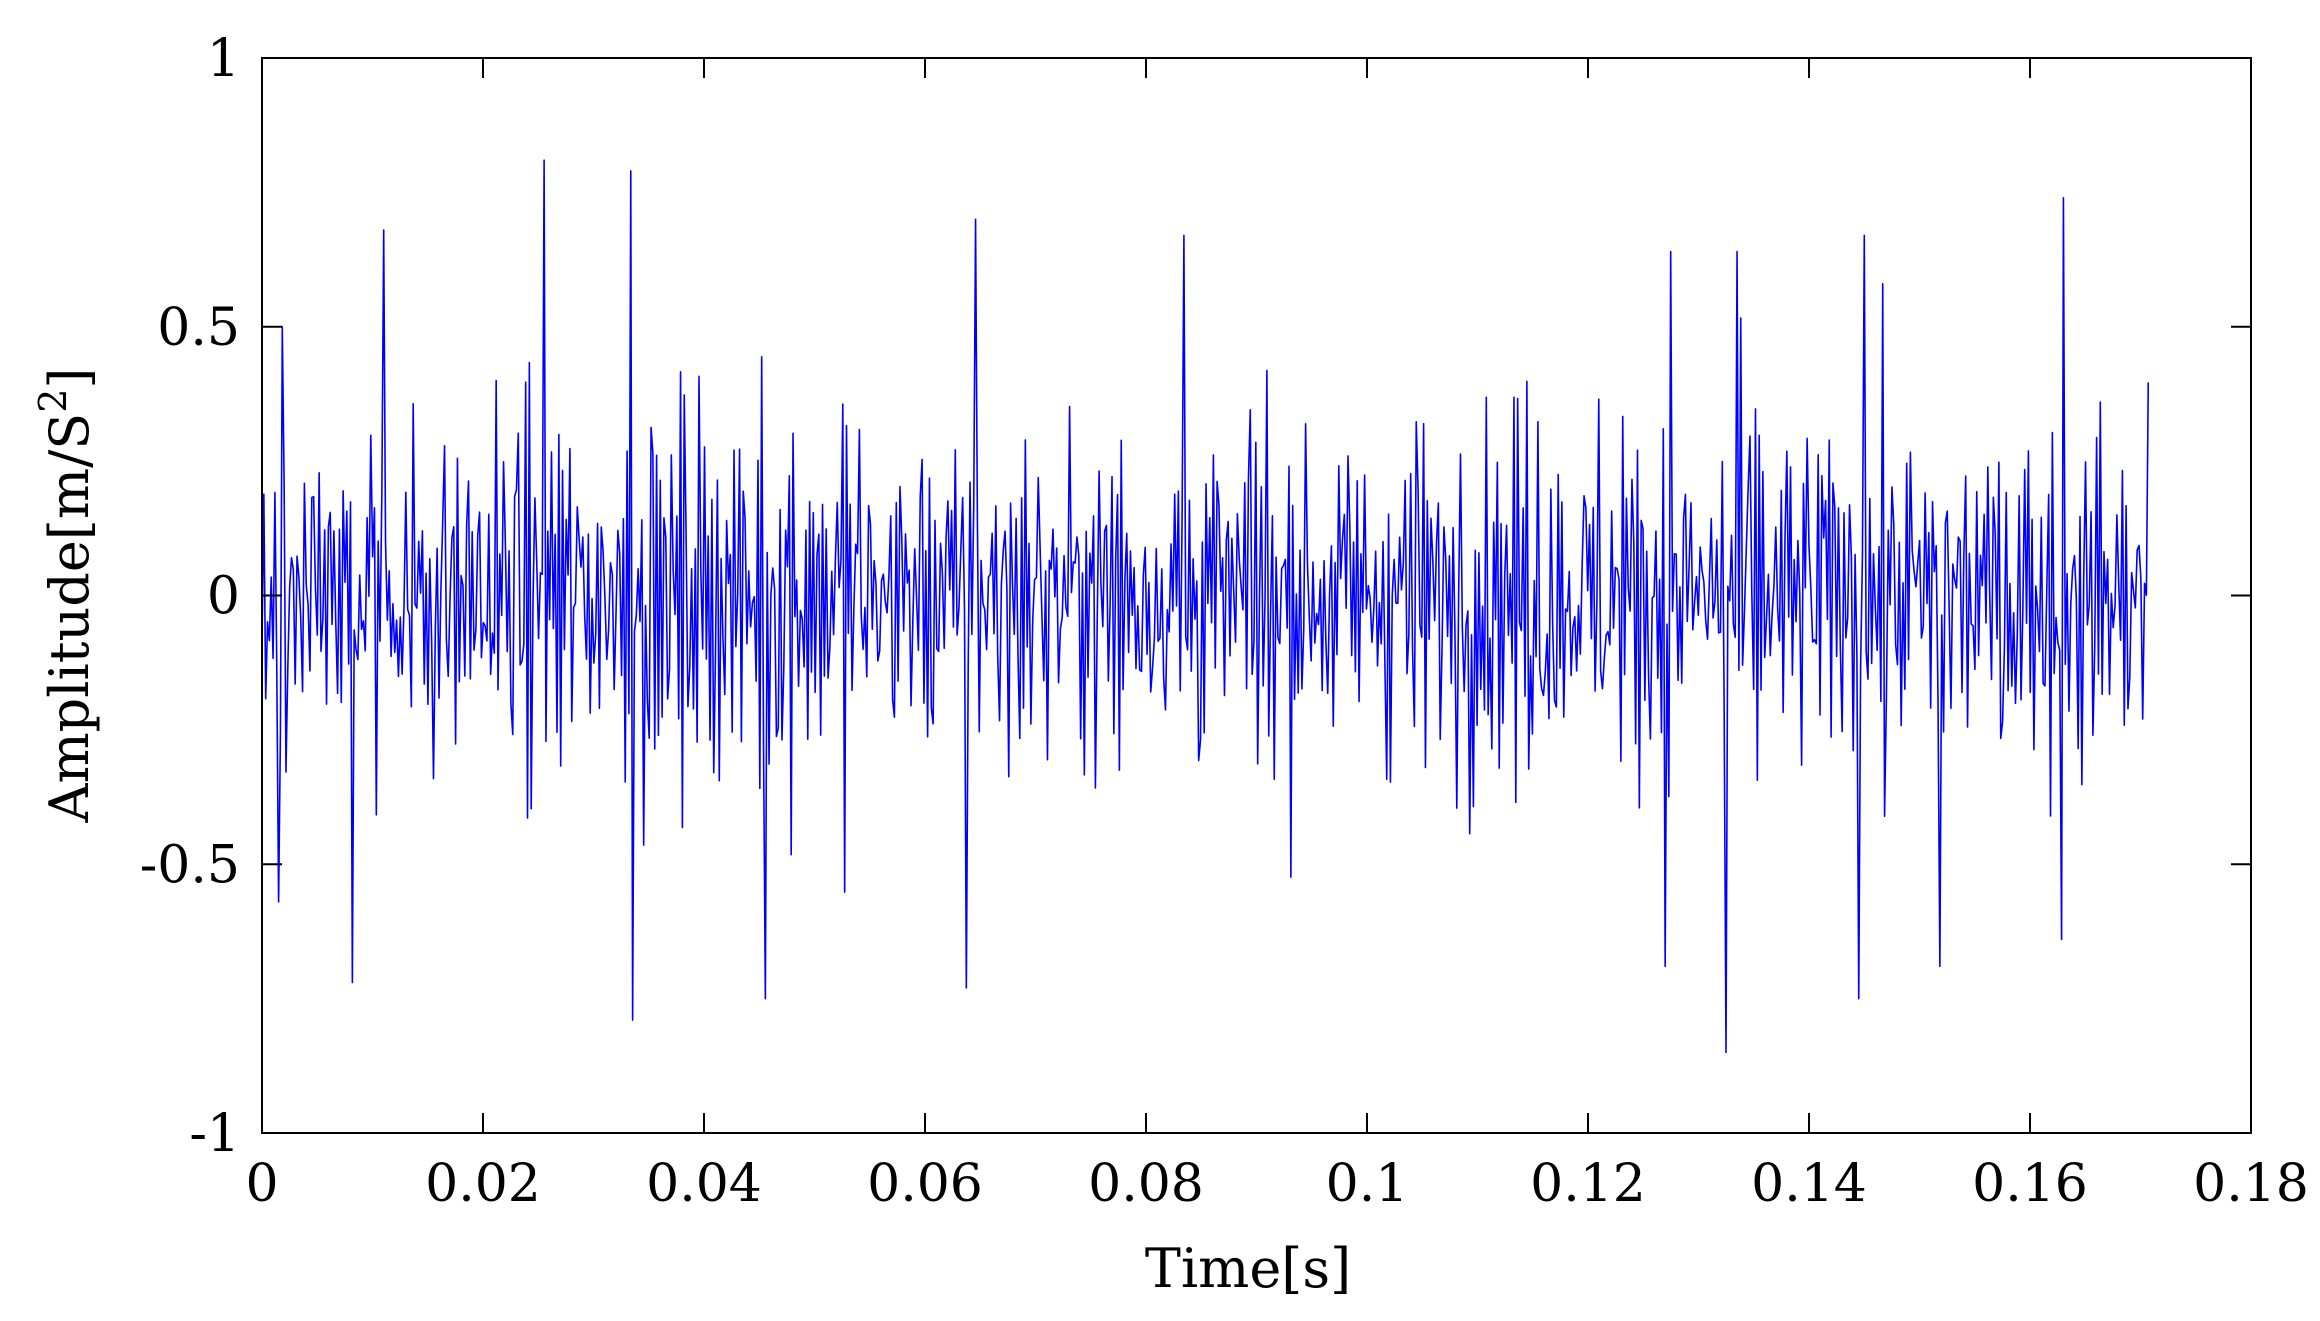  What do you see at coordinates (704, 1184) in the screenshot?
I see `x-tick-label: 0.04` at bounding box center [704, 1184].